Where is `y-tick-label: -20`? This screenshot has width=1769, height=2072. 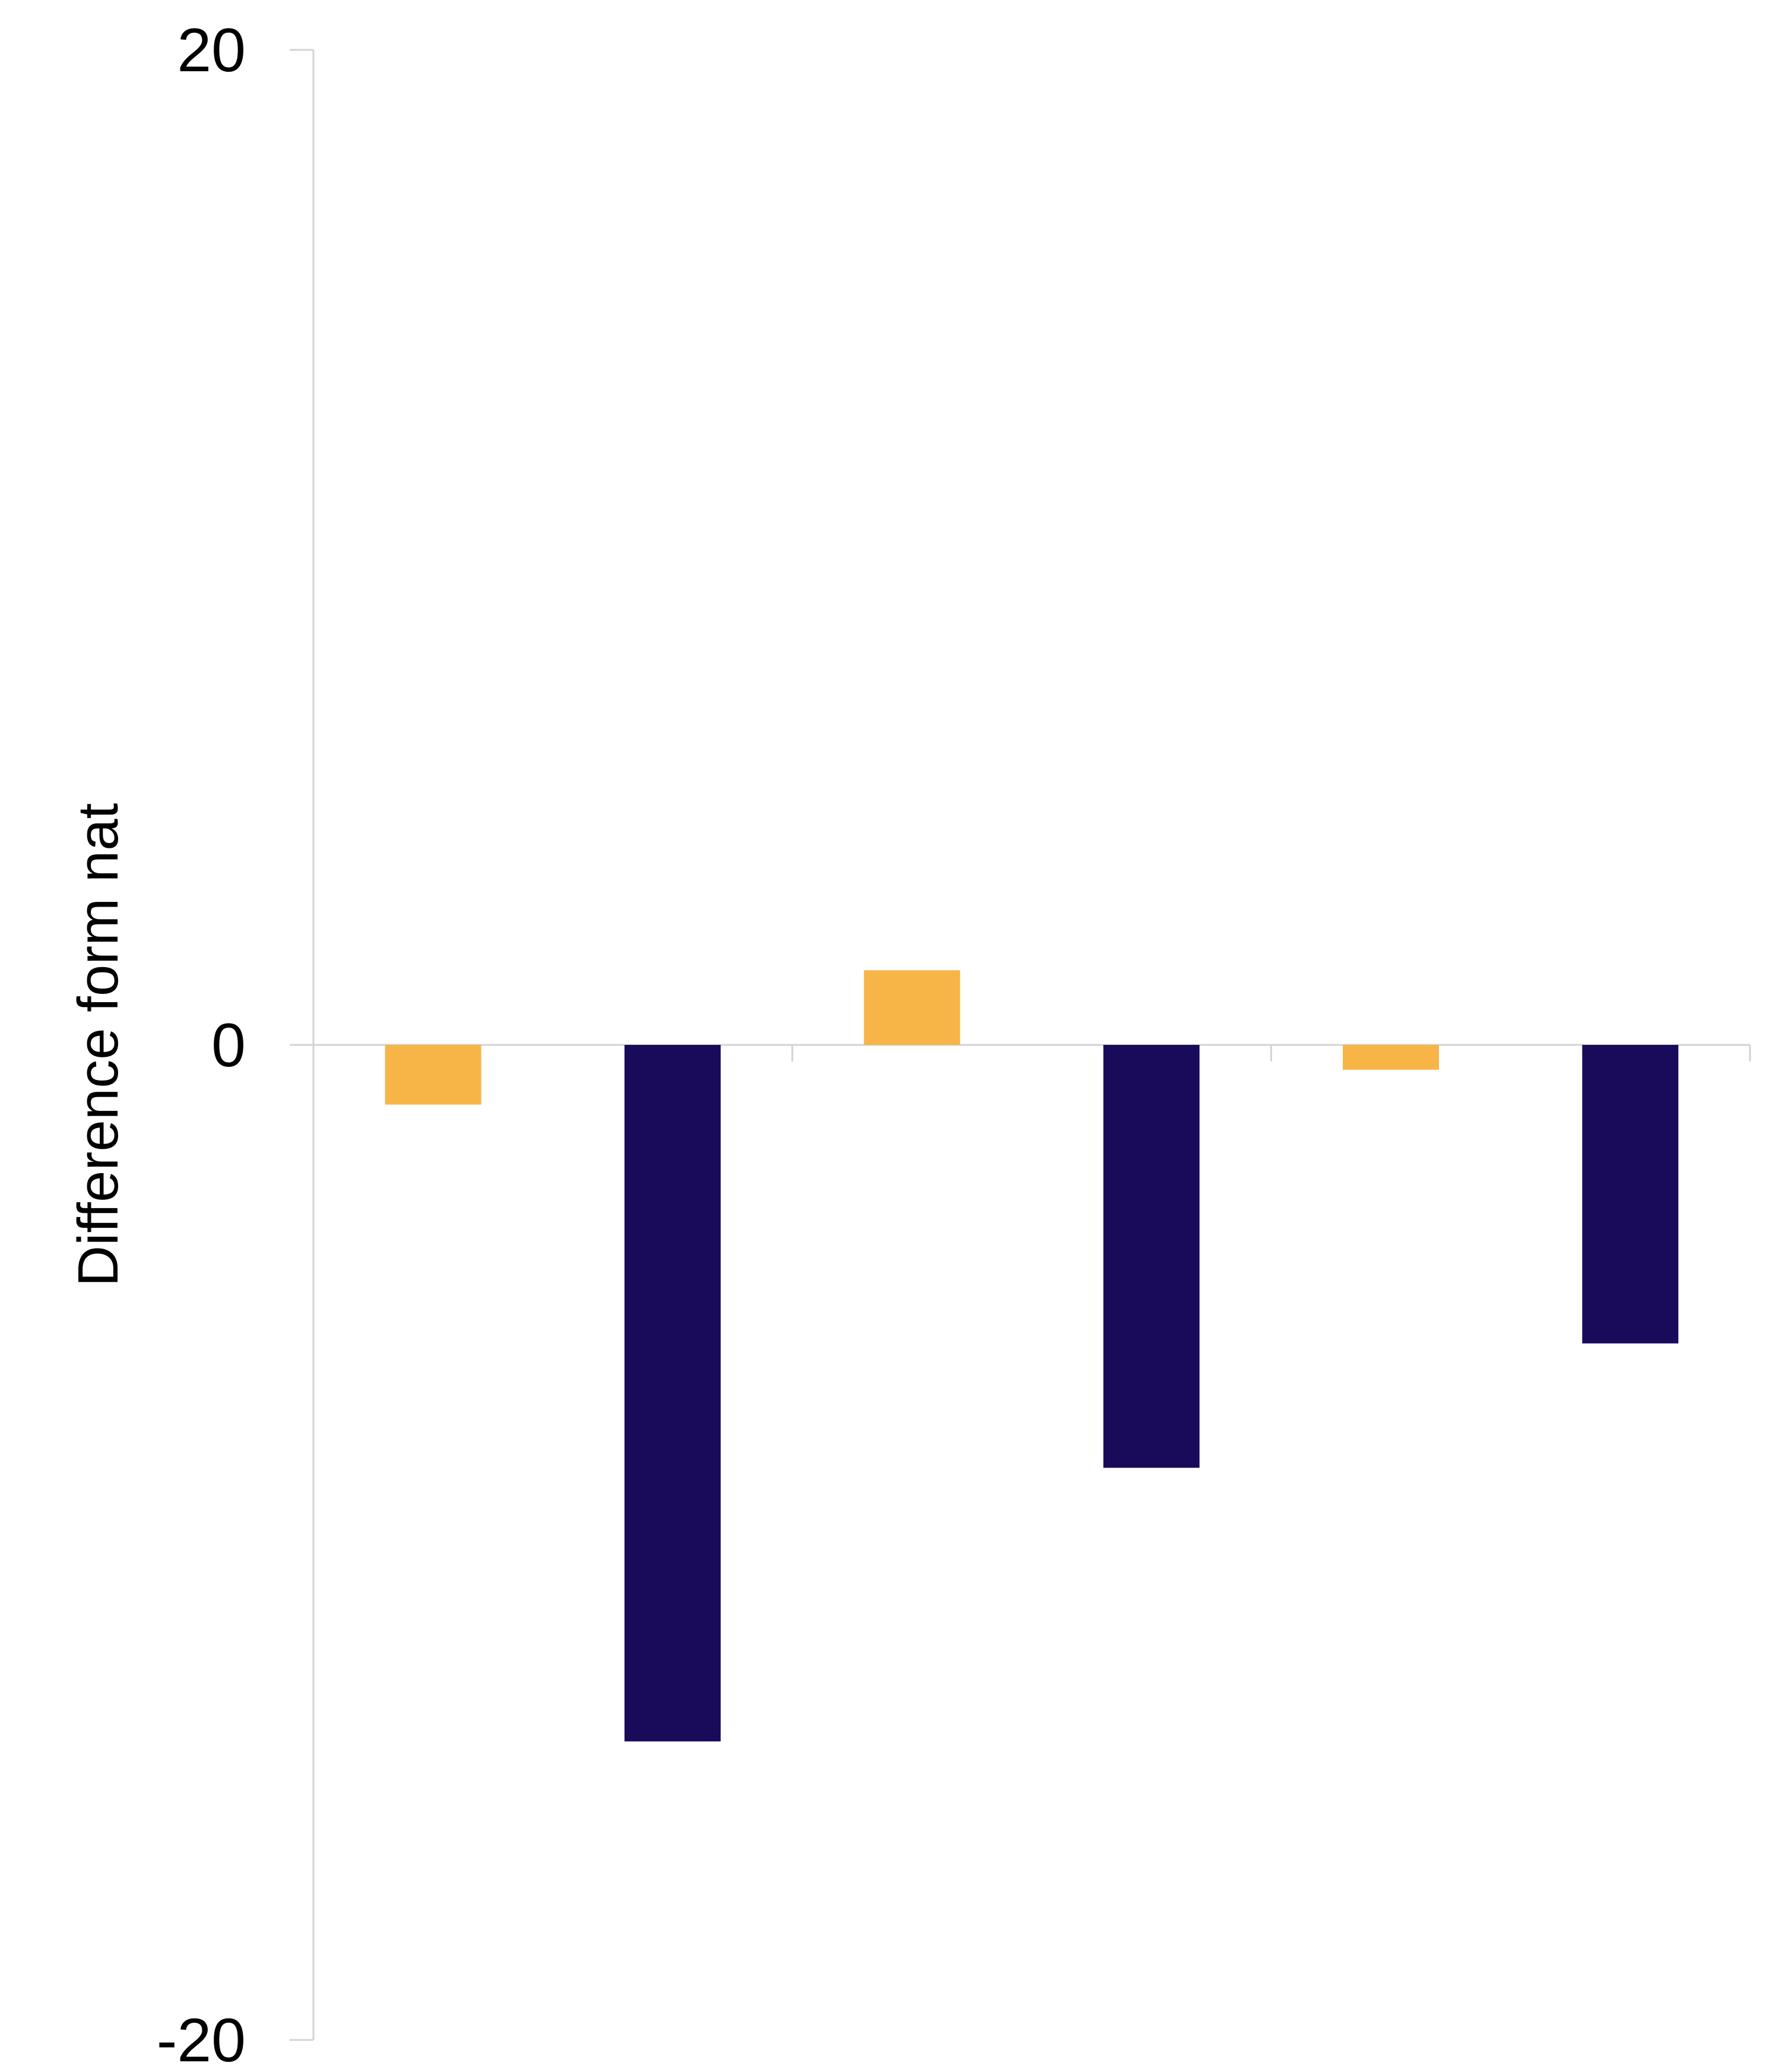
y-tick-label: -20 is located at coordinates (201, 2037).